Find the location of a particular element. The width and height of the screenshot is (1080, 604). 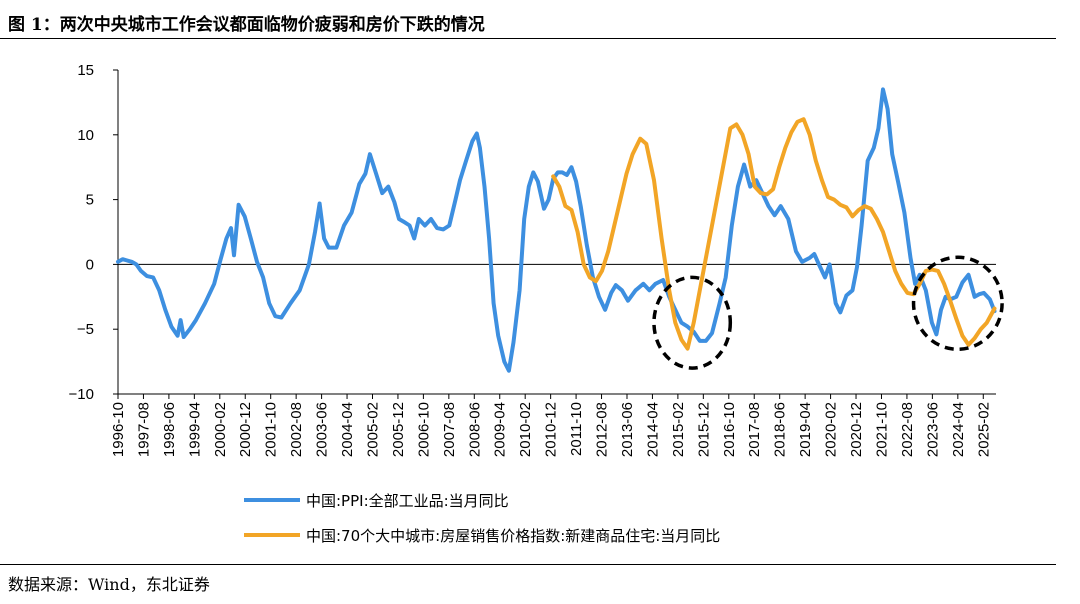

annotation-circles is located at coordinates (828, 312).